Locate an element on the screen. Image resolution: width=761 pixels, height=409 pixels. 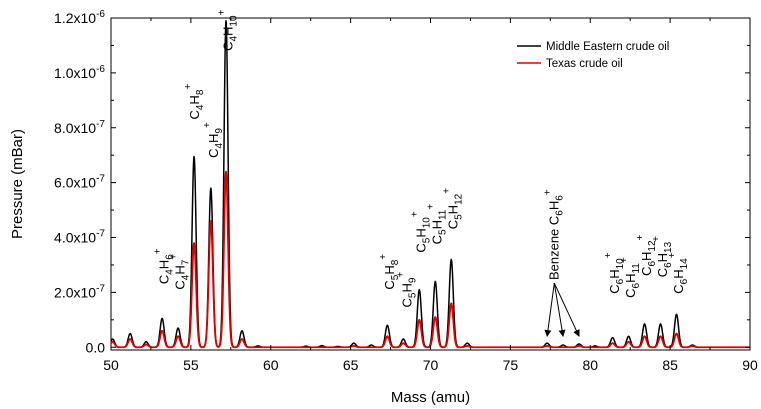
y-tick-label: 0.0 is located at coordinates (96, 347).